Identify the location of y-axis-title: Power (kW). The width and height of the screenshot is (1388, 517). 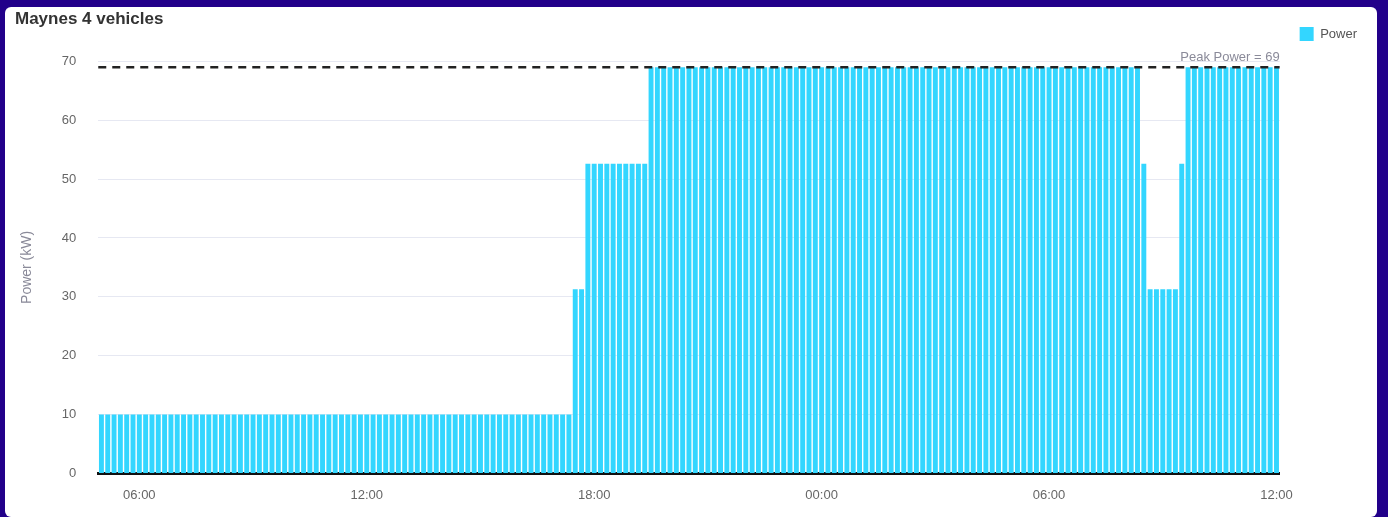
(26, 267).